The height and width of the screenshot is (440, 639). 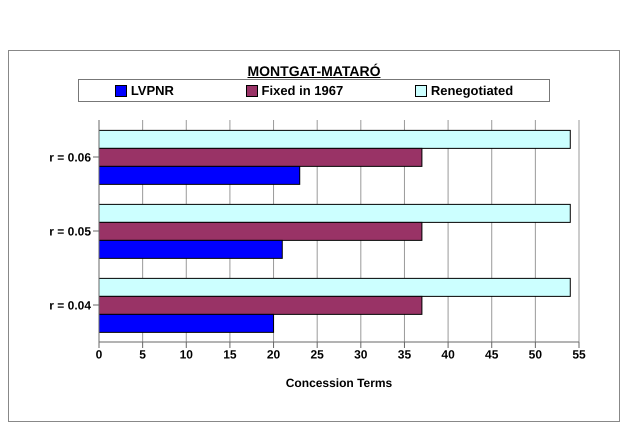 I want to click on x-tick-label: 30, so click(x=361, y=355).